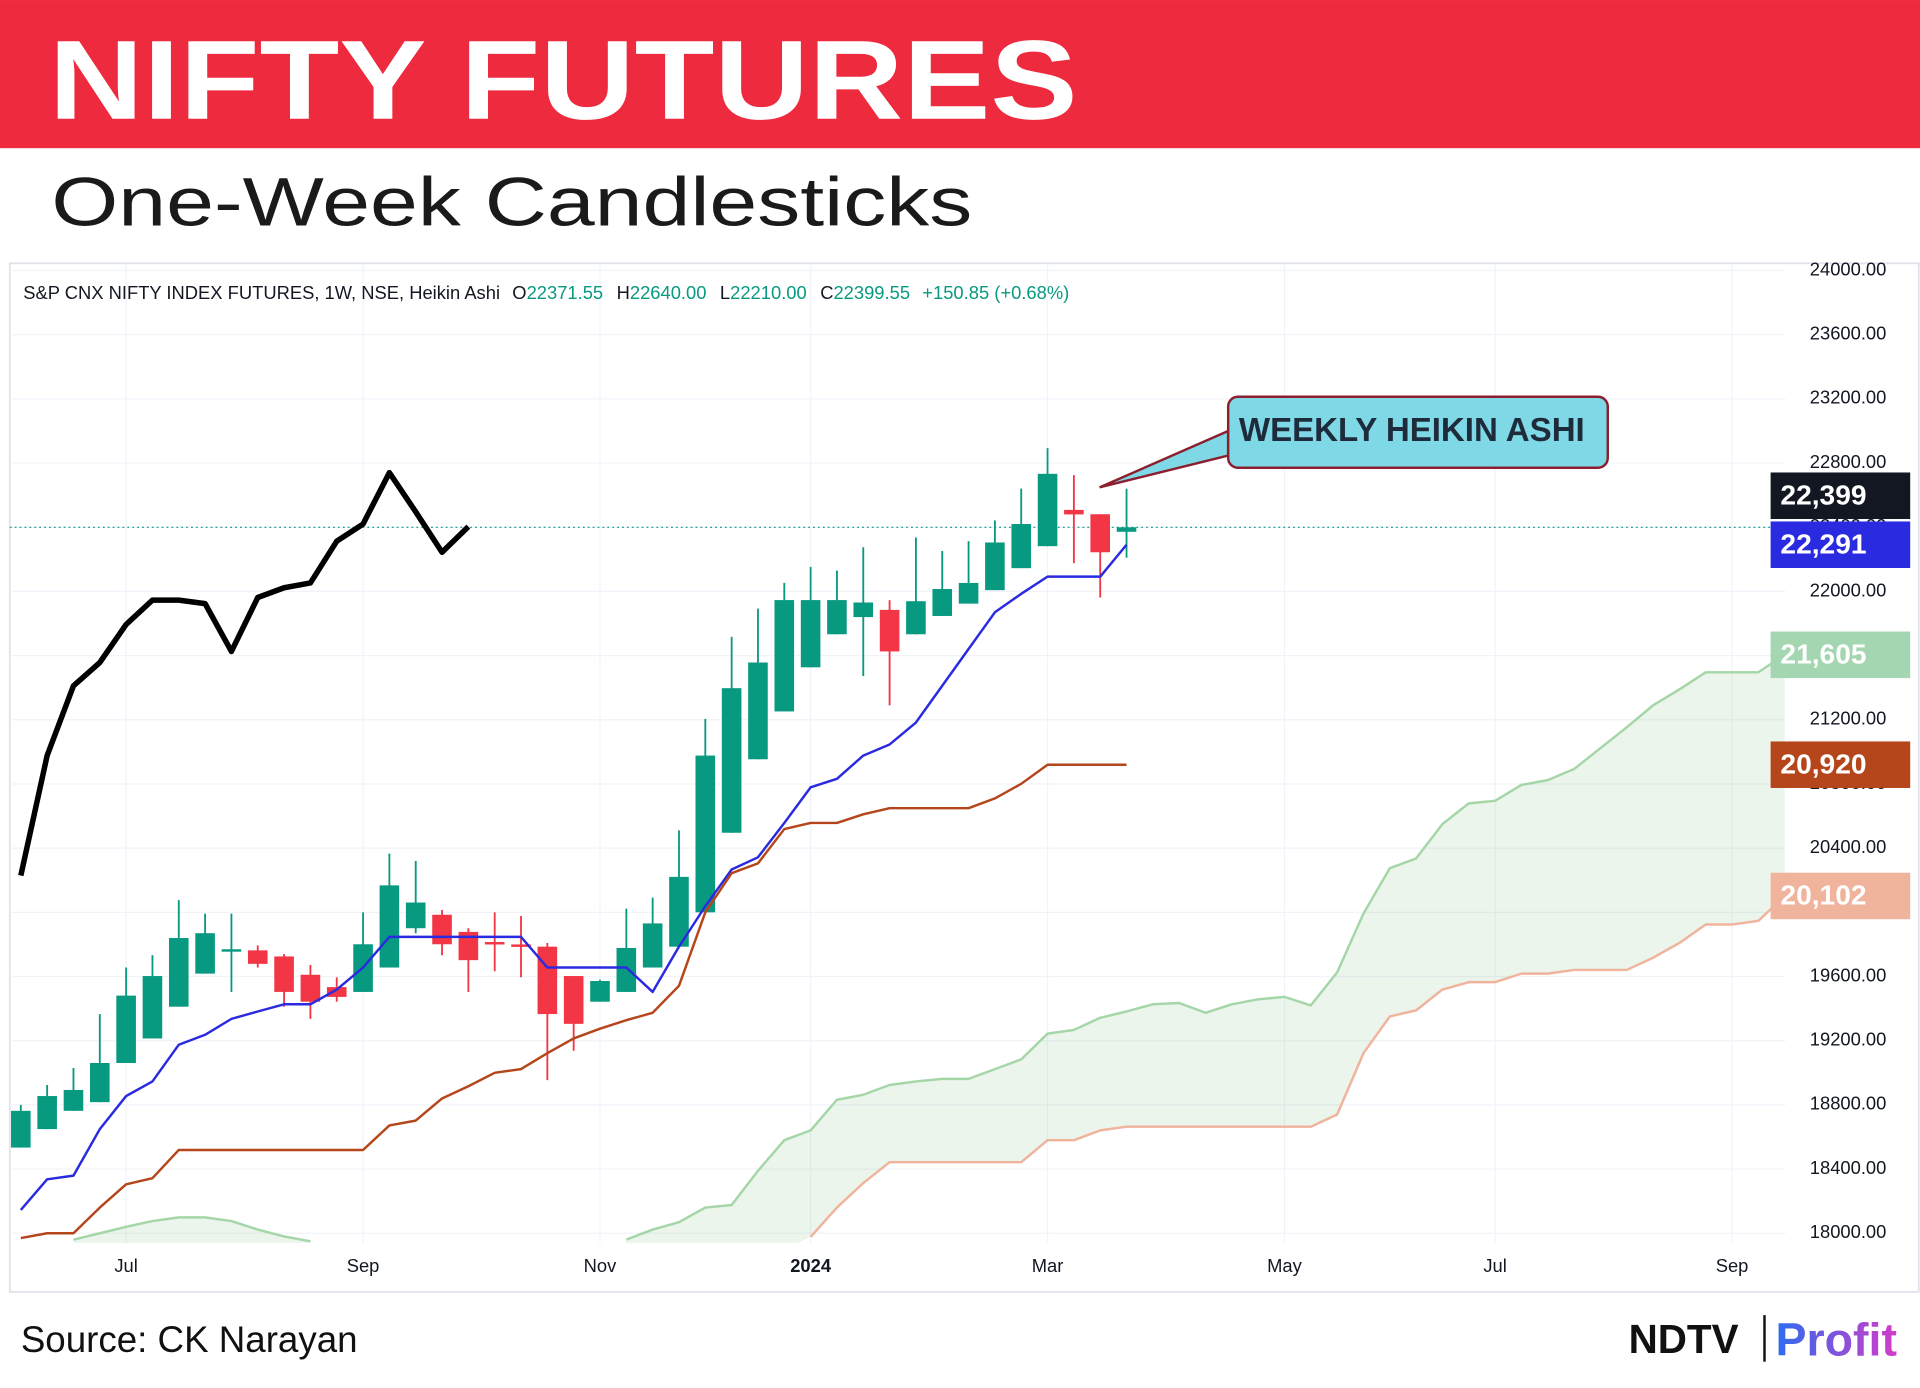 This screenshot has height=1388, width=1920. I want to click on span-b-line, so click(1297, 1066).